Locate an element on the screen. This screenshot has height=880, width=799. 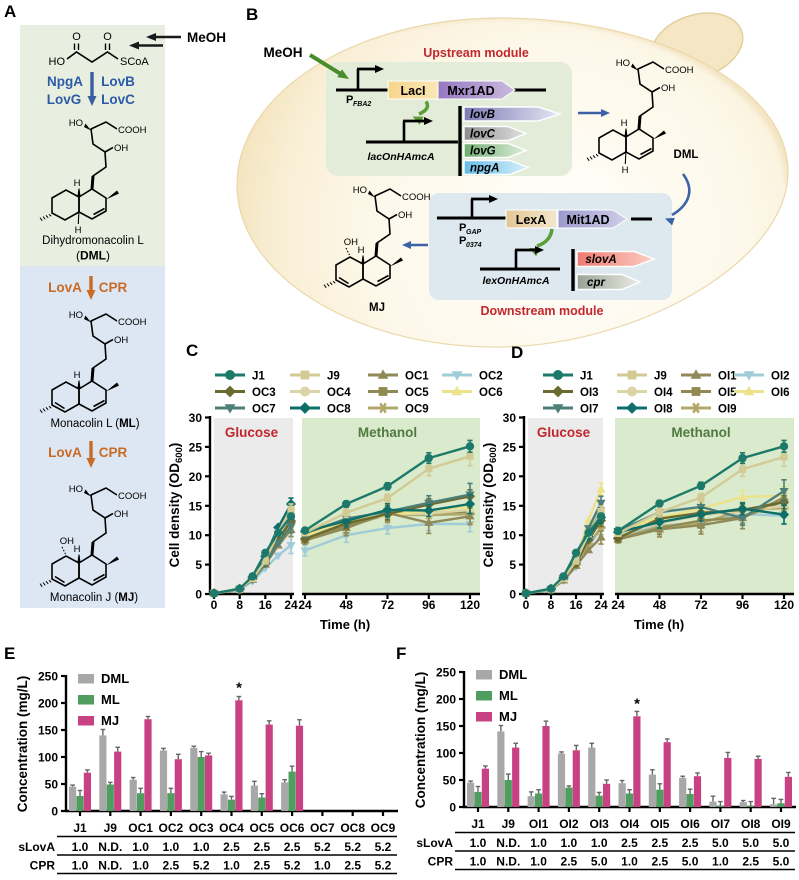
svg-text: Mxr1AD is located at coordinates (470, 91).